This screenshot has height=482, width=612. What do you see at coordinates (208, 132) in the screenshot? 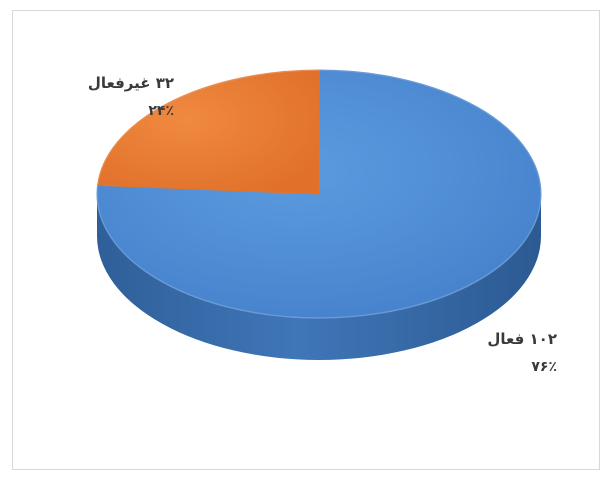
I see `inactive-slice` at bounding box center [208, 132].